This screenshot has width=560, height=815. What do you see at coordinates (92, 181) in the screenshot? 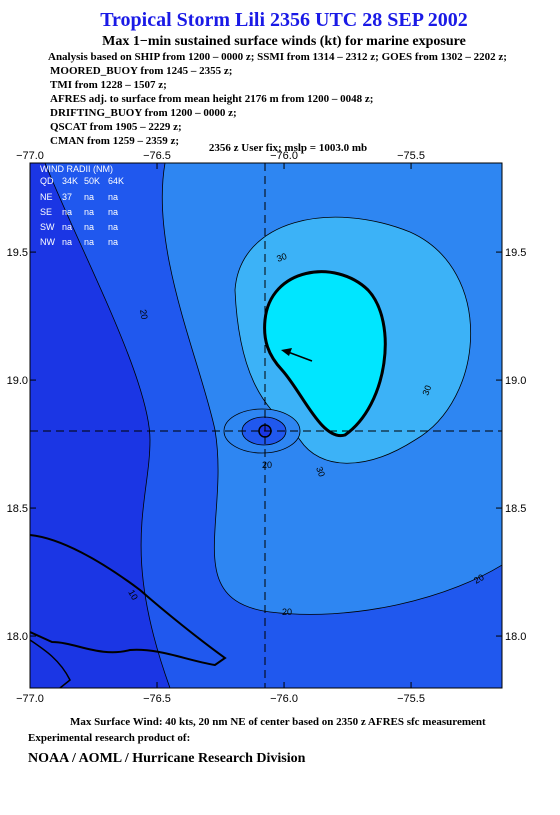
I see `radii-header: 50K` at bounding box center [92, 181].